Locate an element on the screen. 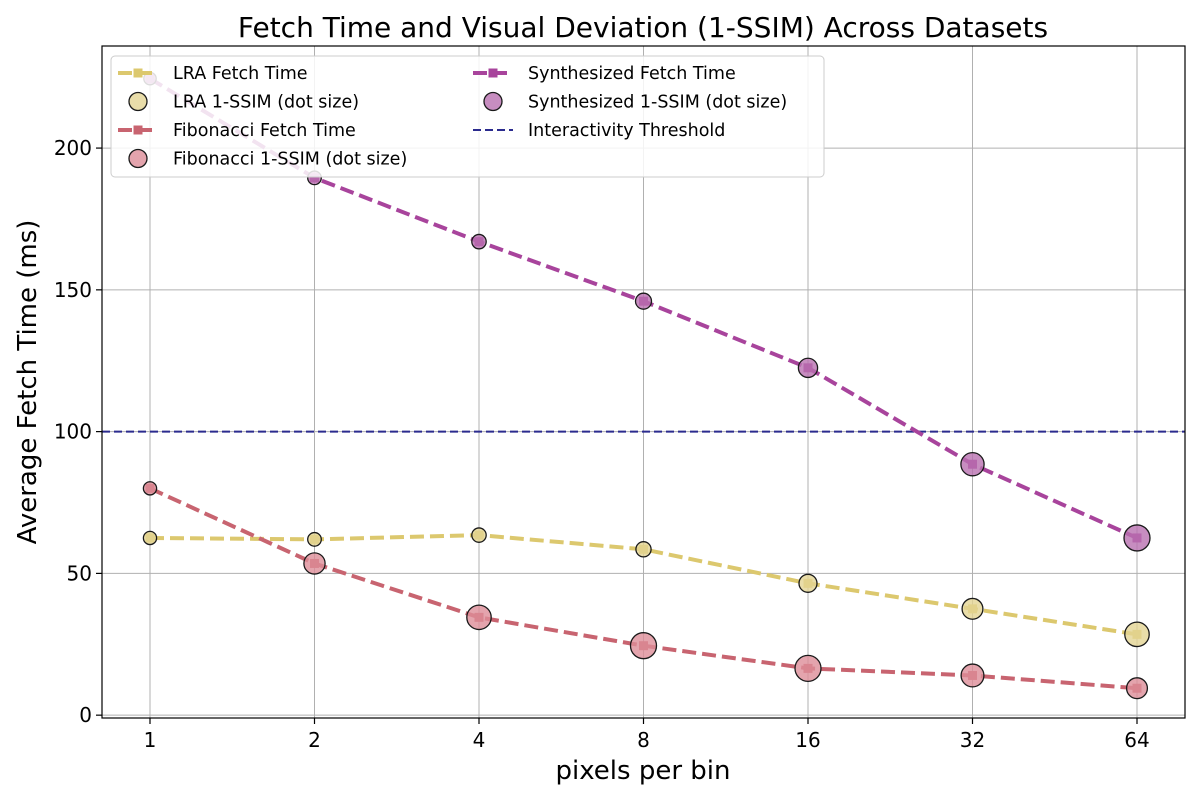 The image size is (1200, 800). x-tick-label: 4 is located at coordinates (479, 740).